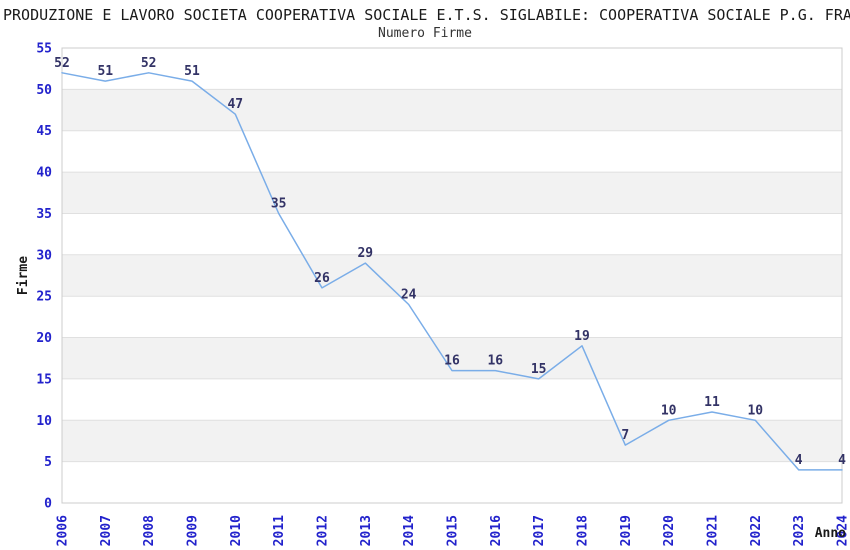 This screenshot has height=550, width=850. I want to click on x-axis-tick-label: 2016, so click(496, 530).